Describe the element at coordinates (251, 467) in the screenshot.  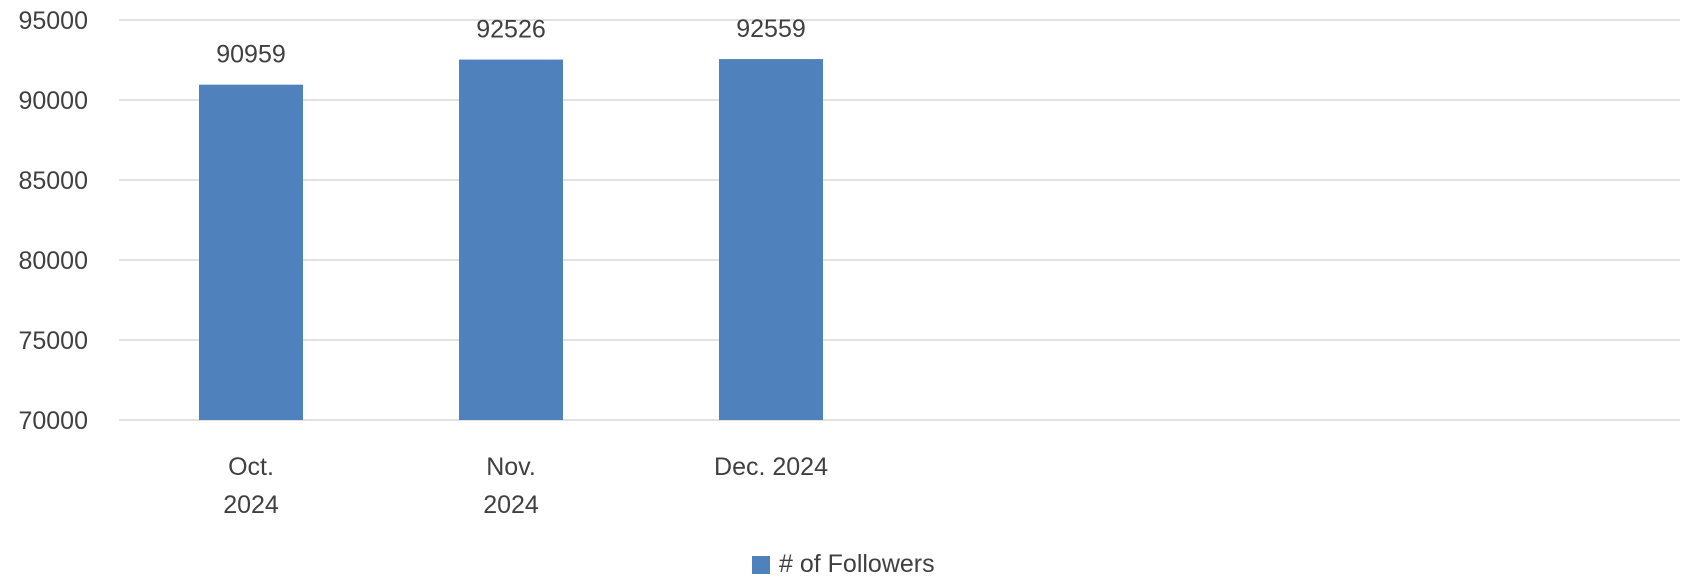
I see `x-tick-label: Oct.` at that location.